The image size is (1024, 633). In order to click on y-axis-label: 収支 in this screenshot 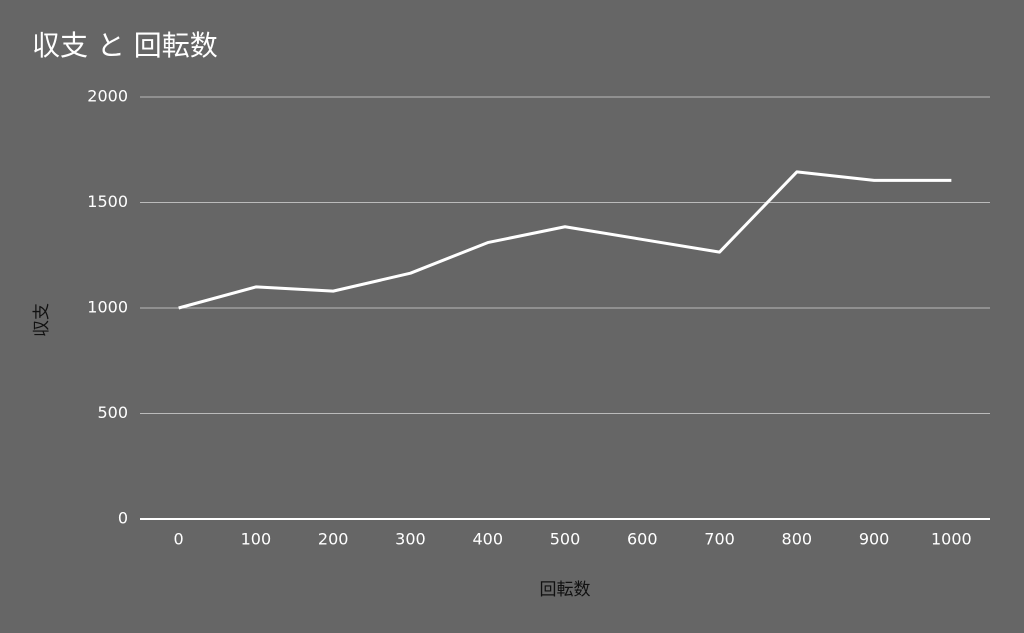, I will do `click(42, 320)`.